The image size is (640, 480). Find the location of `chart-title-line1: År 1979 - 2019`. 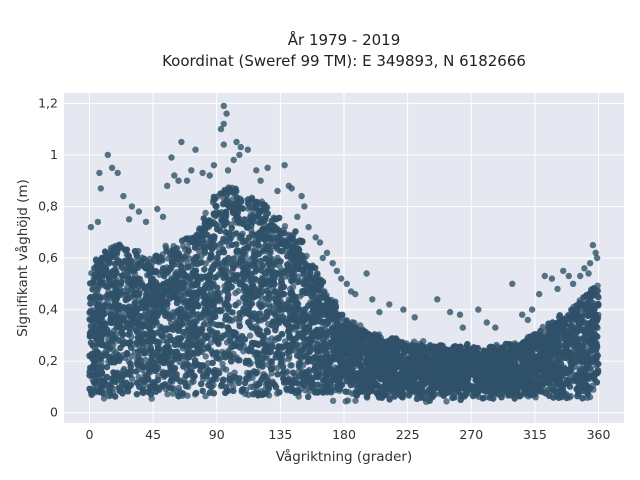

chart-title-line1: År 1979 - 2019 is located at coordinates (344, 39).